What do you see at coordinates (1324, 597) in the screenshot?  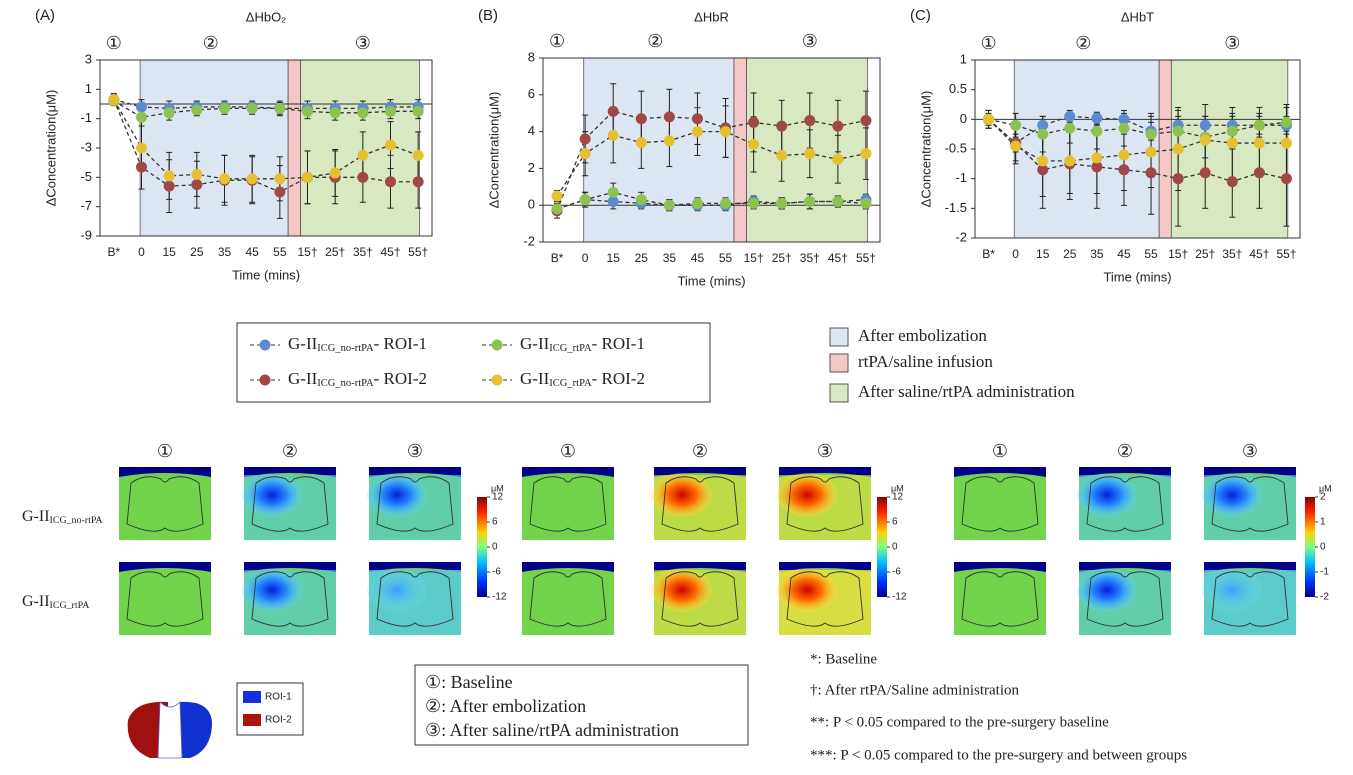 I see `colorbar-tick-label: -2` at bounding box center [1324, 597].